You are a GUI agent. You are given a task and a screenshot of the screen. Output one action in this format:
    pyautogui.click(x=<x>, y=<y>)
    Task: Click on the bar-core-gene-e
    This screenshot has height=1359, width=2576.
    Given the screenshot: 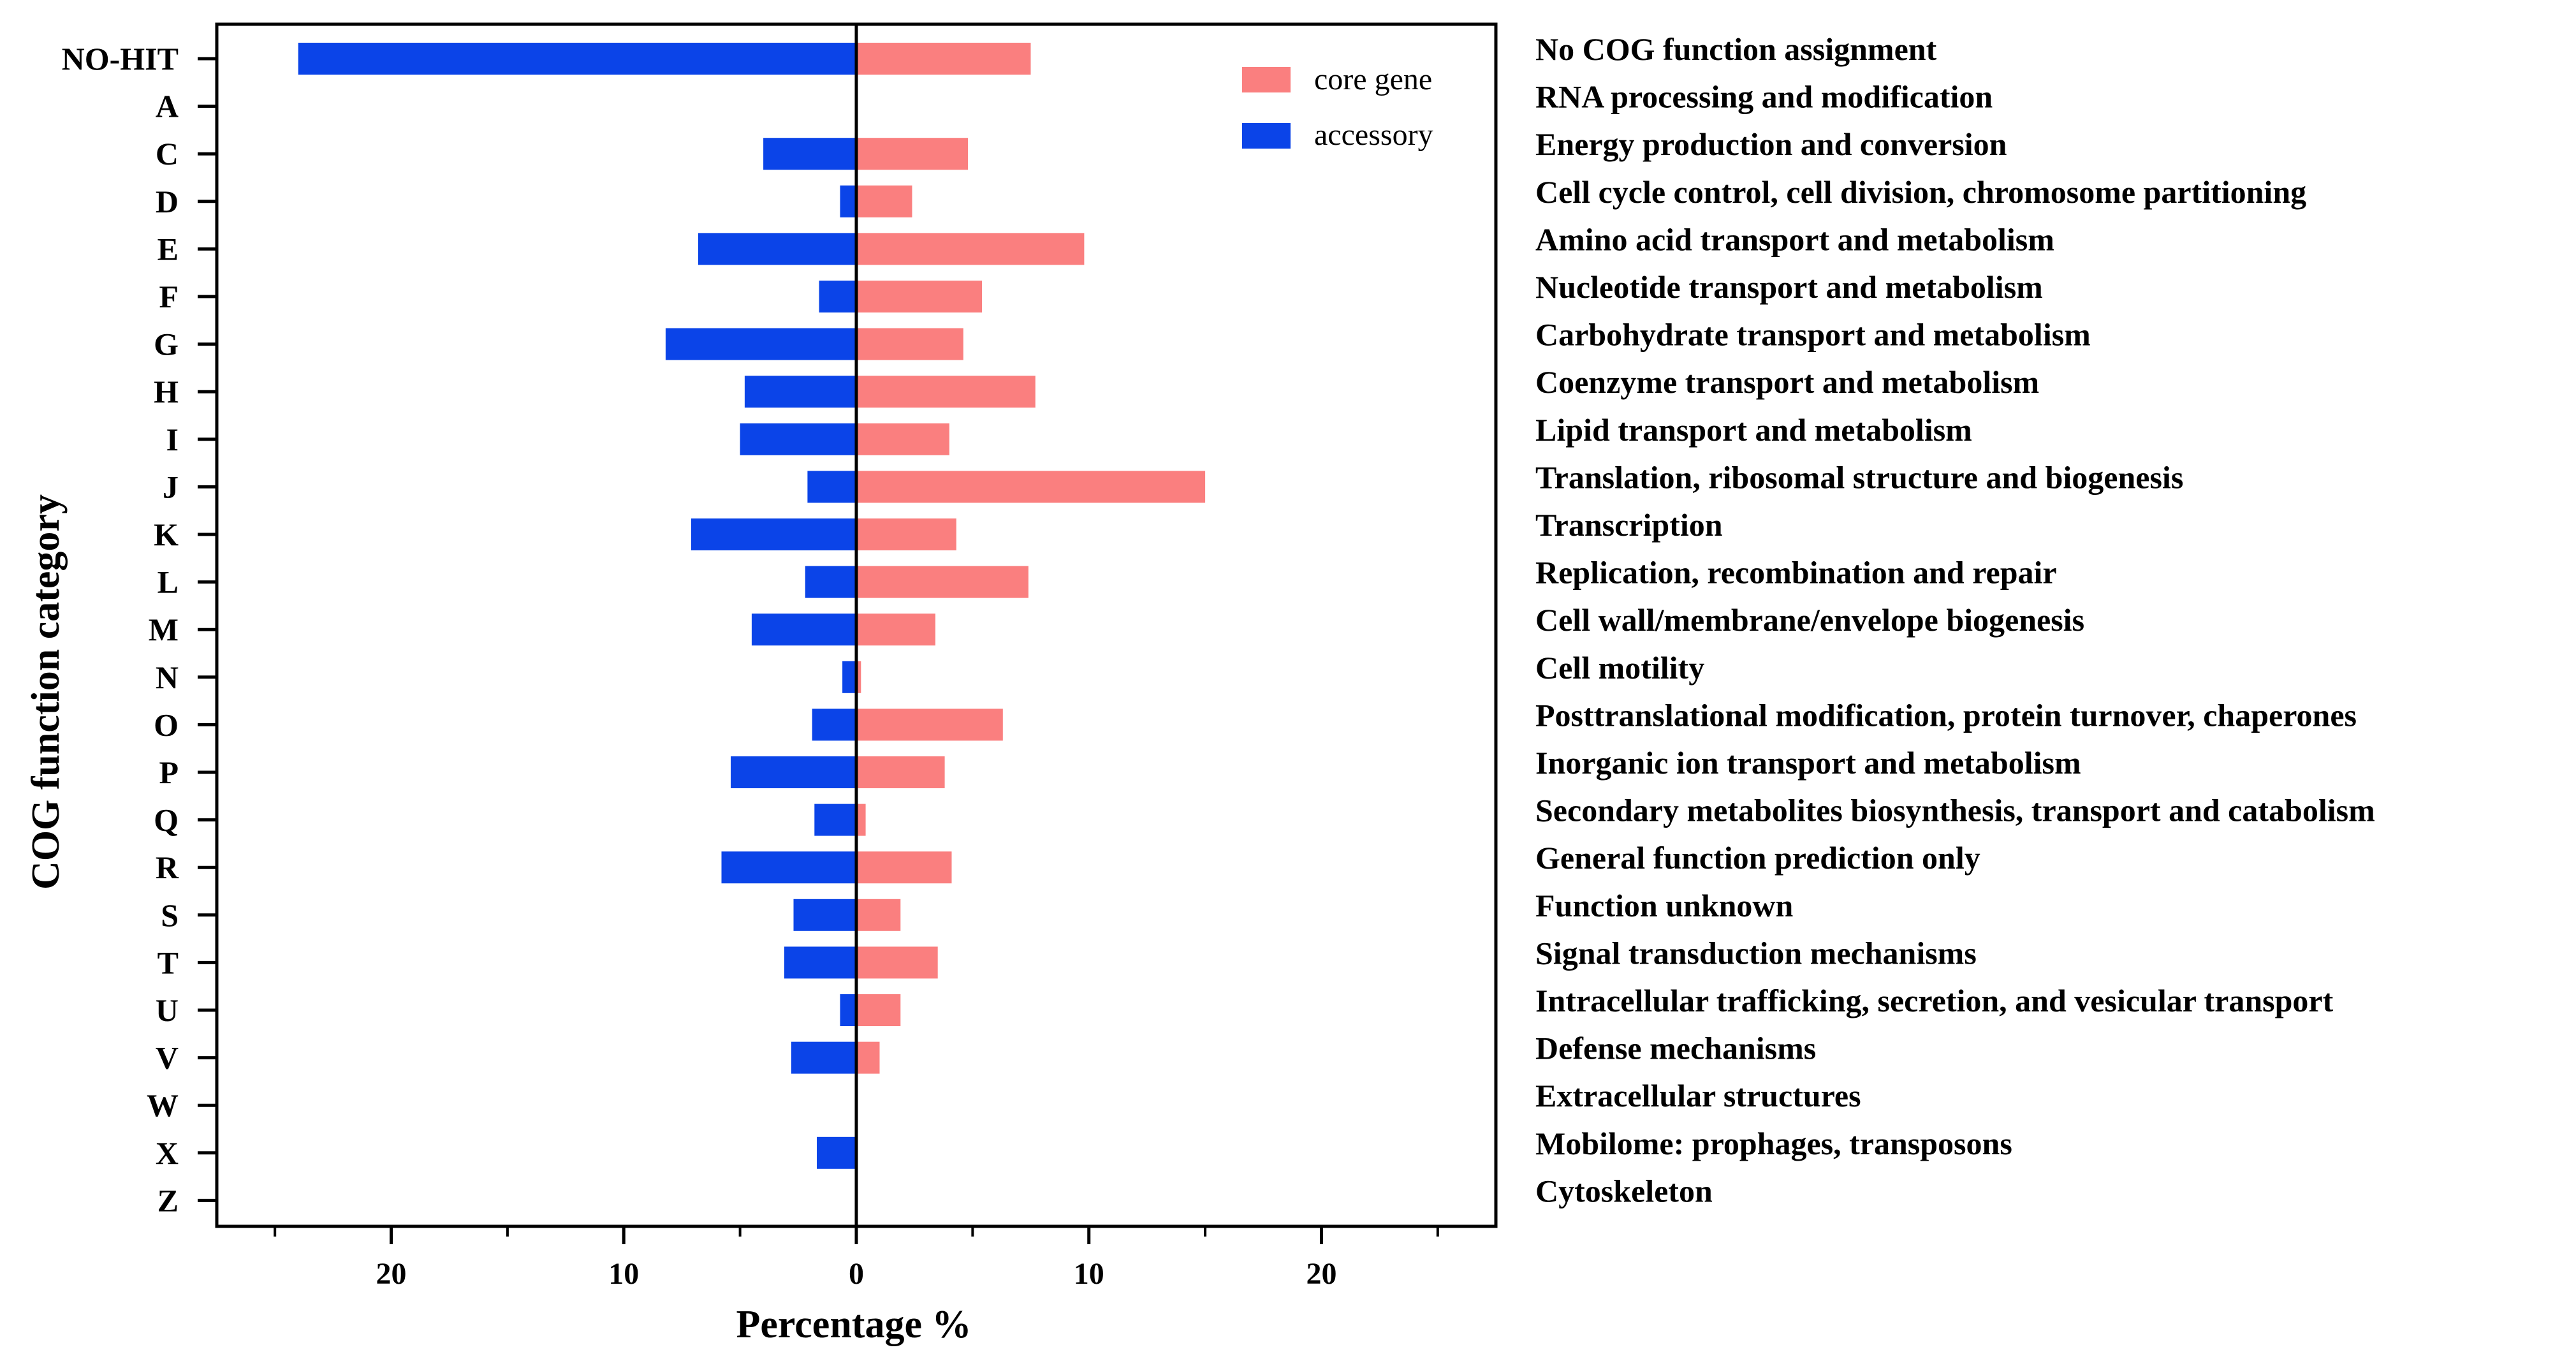 What is the action you would take?
    pyautogui.click(x=970, y=249)
    